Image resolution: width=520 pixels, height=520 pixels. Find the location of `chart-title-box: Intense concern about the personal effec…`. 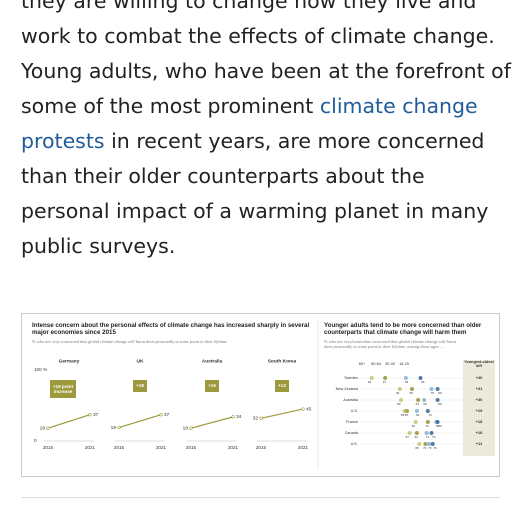

chart-title-box: Intense concern about the personal effec… is located at coordinates (170, 329).